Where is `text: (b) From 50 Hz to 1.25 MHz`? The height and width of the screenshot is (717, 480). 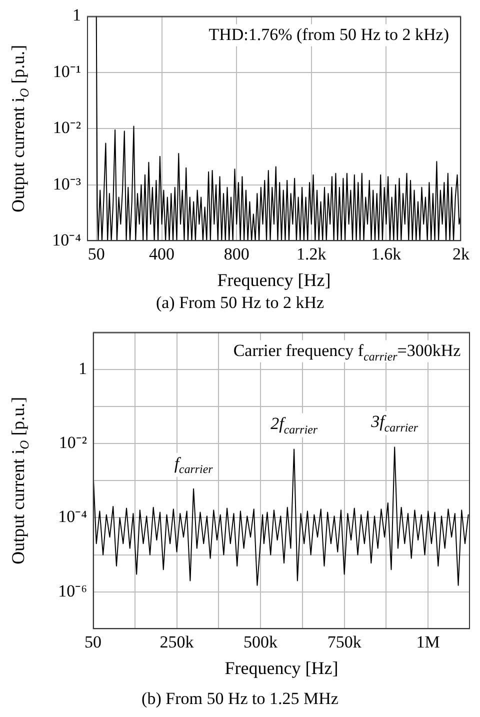 text: (b) From 50 Hz to 1.25 MHz is located at coordinates (240, 699).